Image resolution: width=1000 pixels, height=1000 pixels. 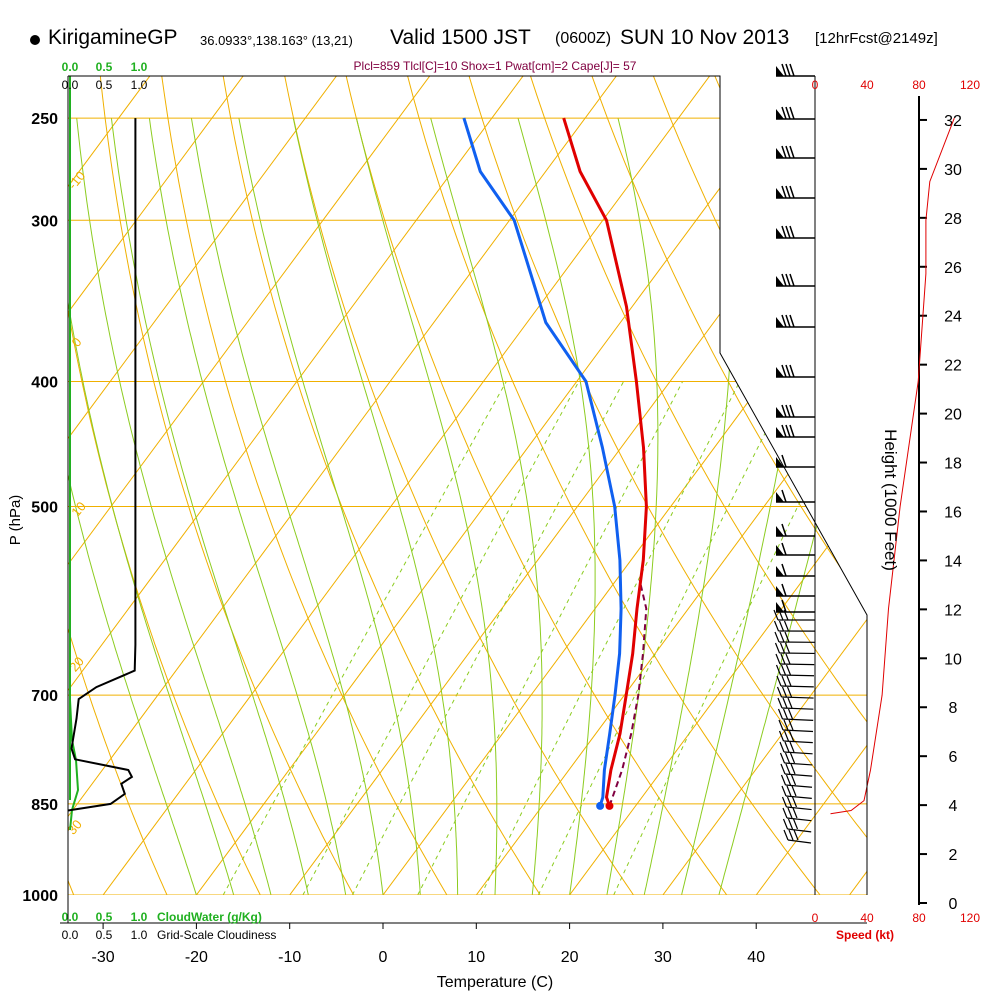 What do you see at coordinates (876, 38) in the screenshot?
I see `forecast-info: [12hrFcst@2149z]` at bounding box center [876, 38].